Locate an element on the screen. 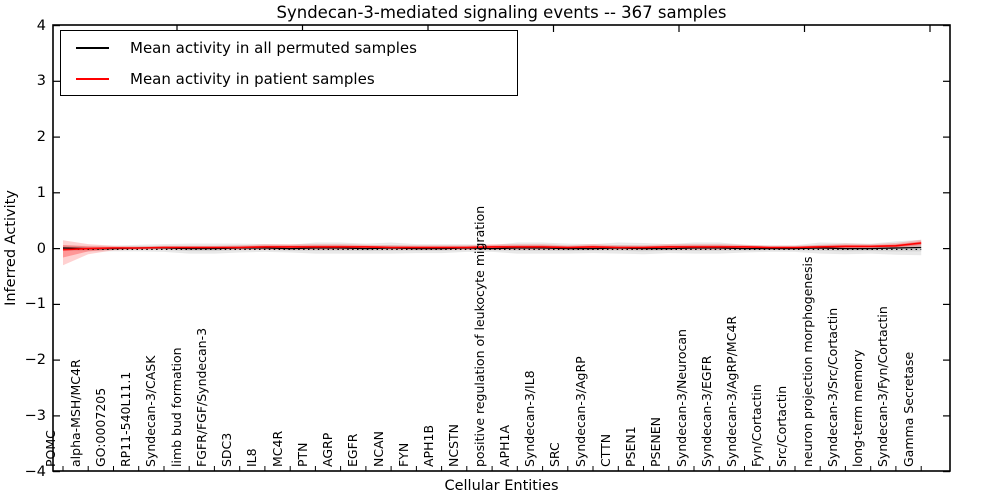 This screenshot has height=500, width=1000. x-tick-label: Syndecan-3/AgRP/MC4R is located at coordinates (731, 391).